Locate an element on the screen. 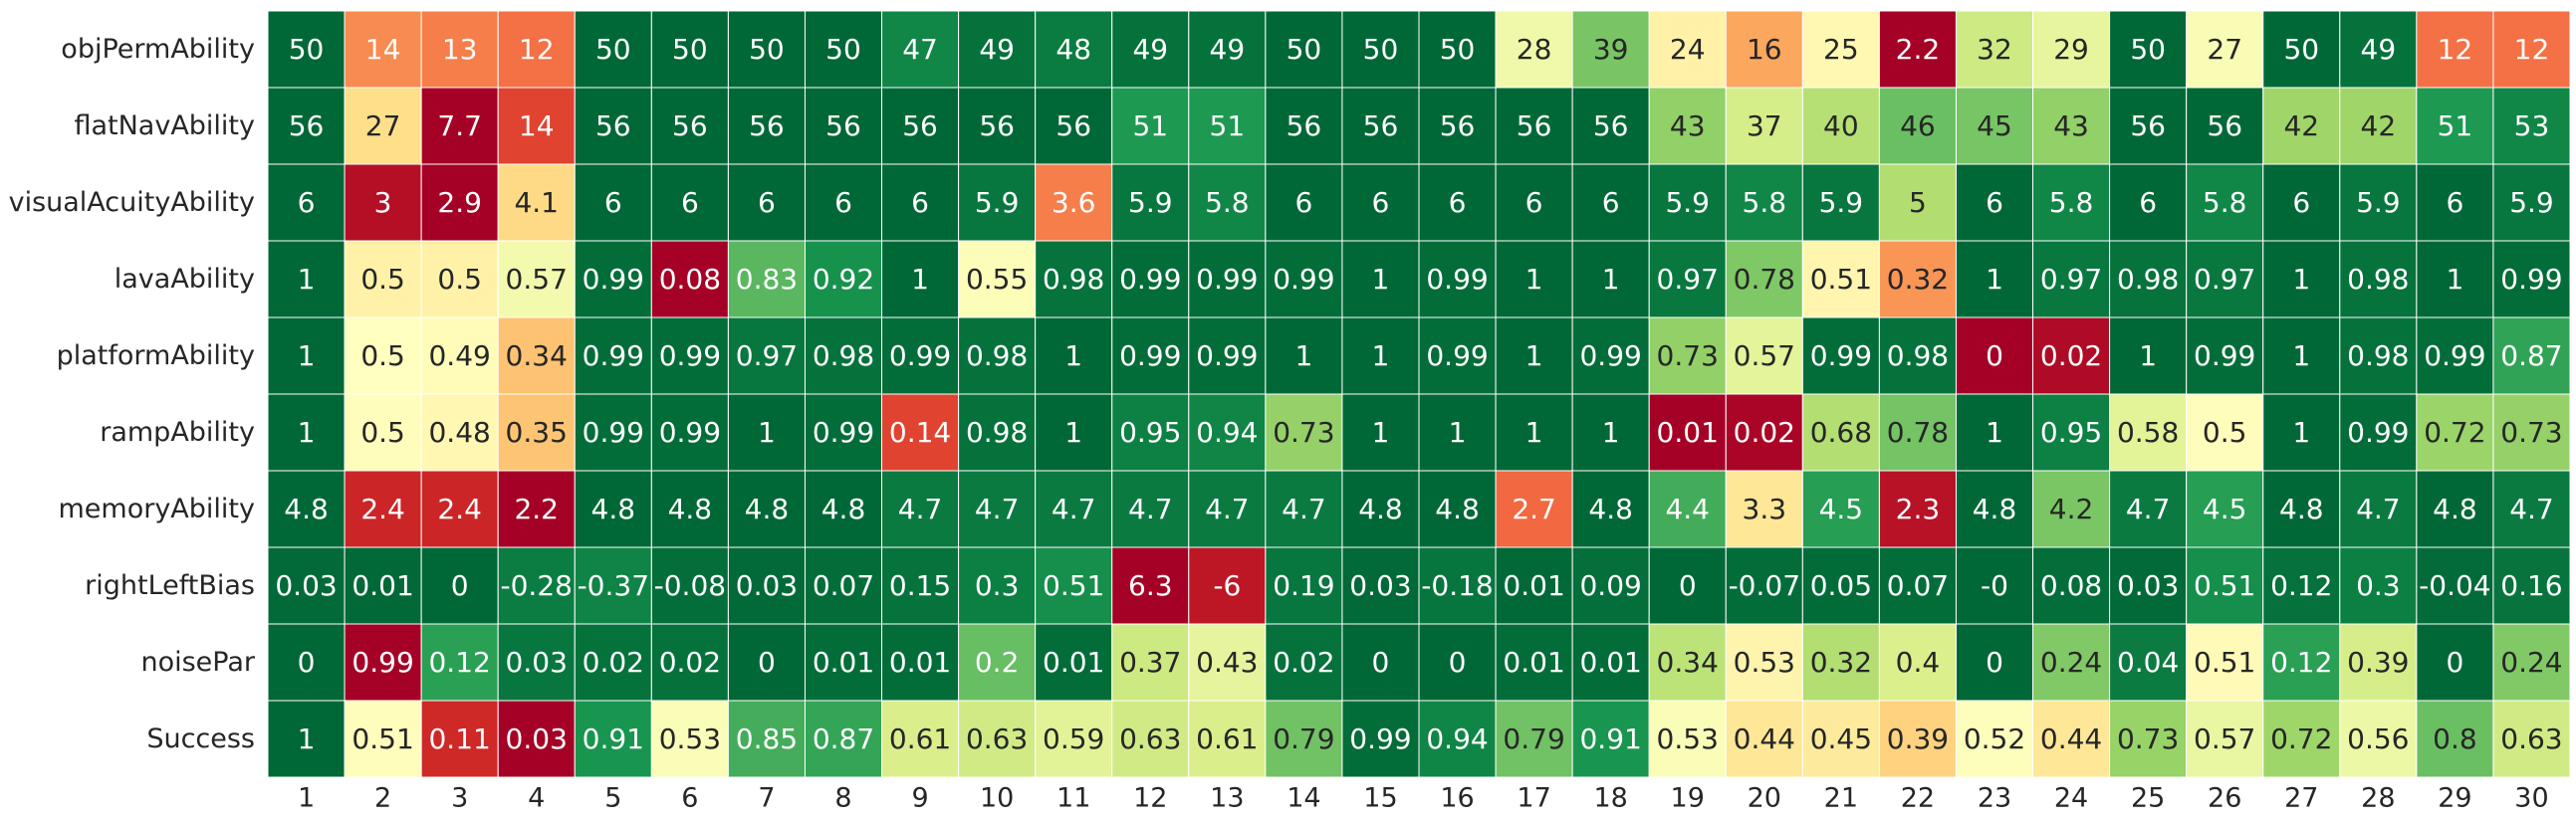  heatmap-cell-value: 5.8 is located at coordinates (1765, 203).